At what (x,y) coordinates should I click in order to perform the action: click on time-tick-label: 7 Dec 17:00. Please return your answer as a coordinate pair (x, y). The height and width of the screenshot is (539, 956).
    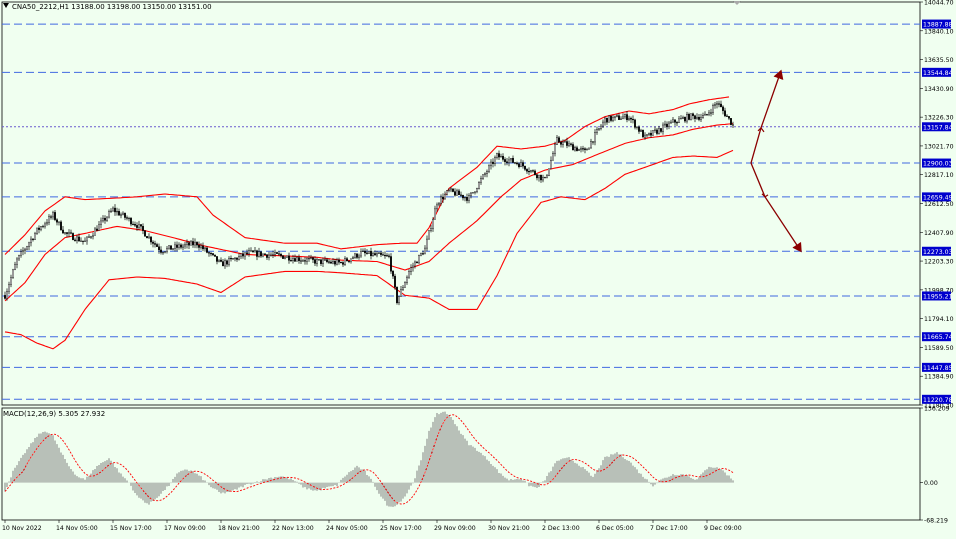
    Looking at the image, I should click on (669, 528).